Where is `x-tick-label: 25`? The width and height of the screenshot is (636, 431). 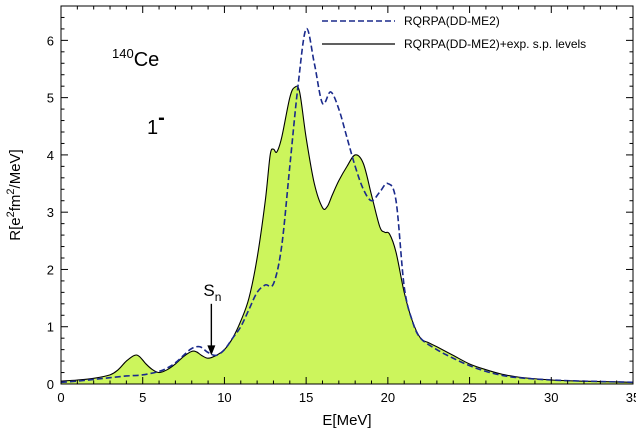
x-tick-label: 25 is located at coordinates (469, 397).